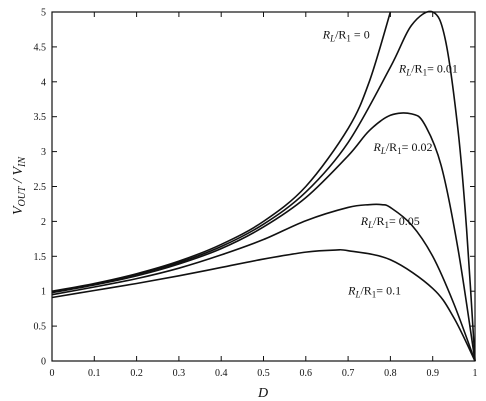  I want to click on y-tick-label: 5, so click(43, 13).